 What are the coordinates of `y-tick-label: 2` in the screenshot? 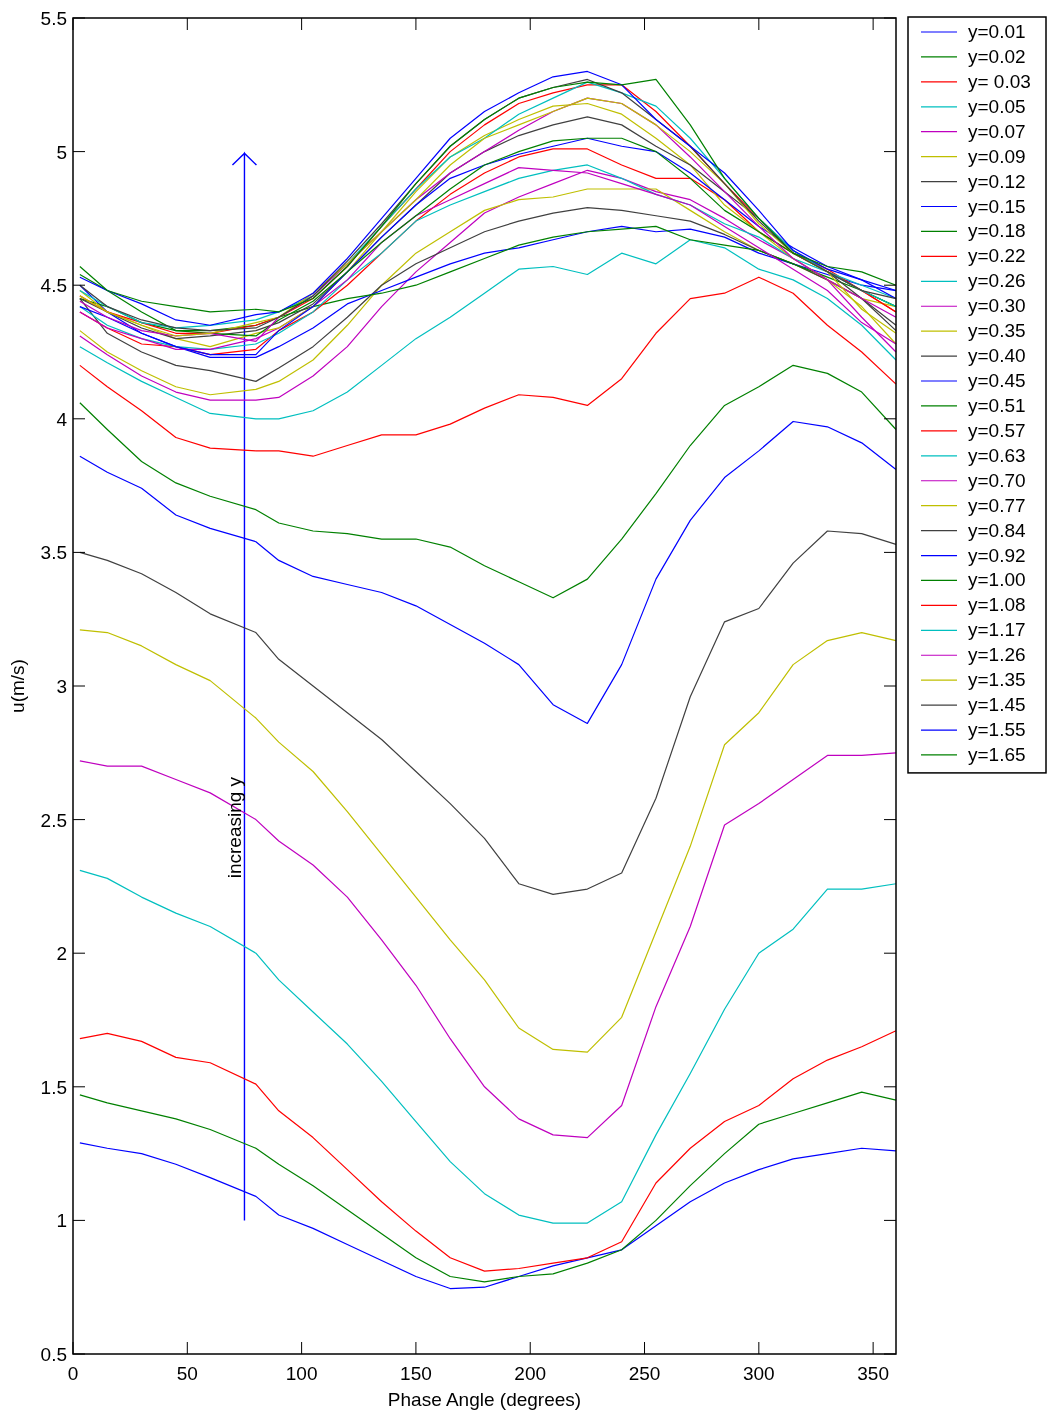 It's located at (61, 954).